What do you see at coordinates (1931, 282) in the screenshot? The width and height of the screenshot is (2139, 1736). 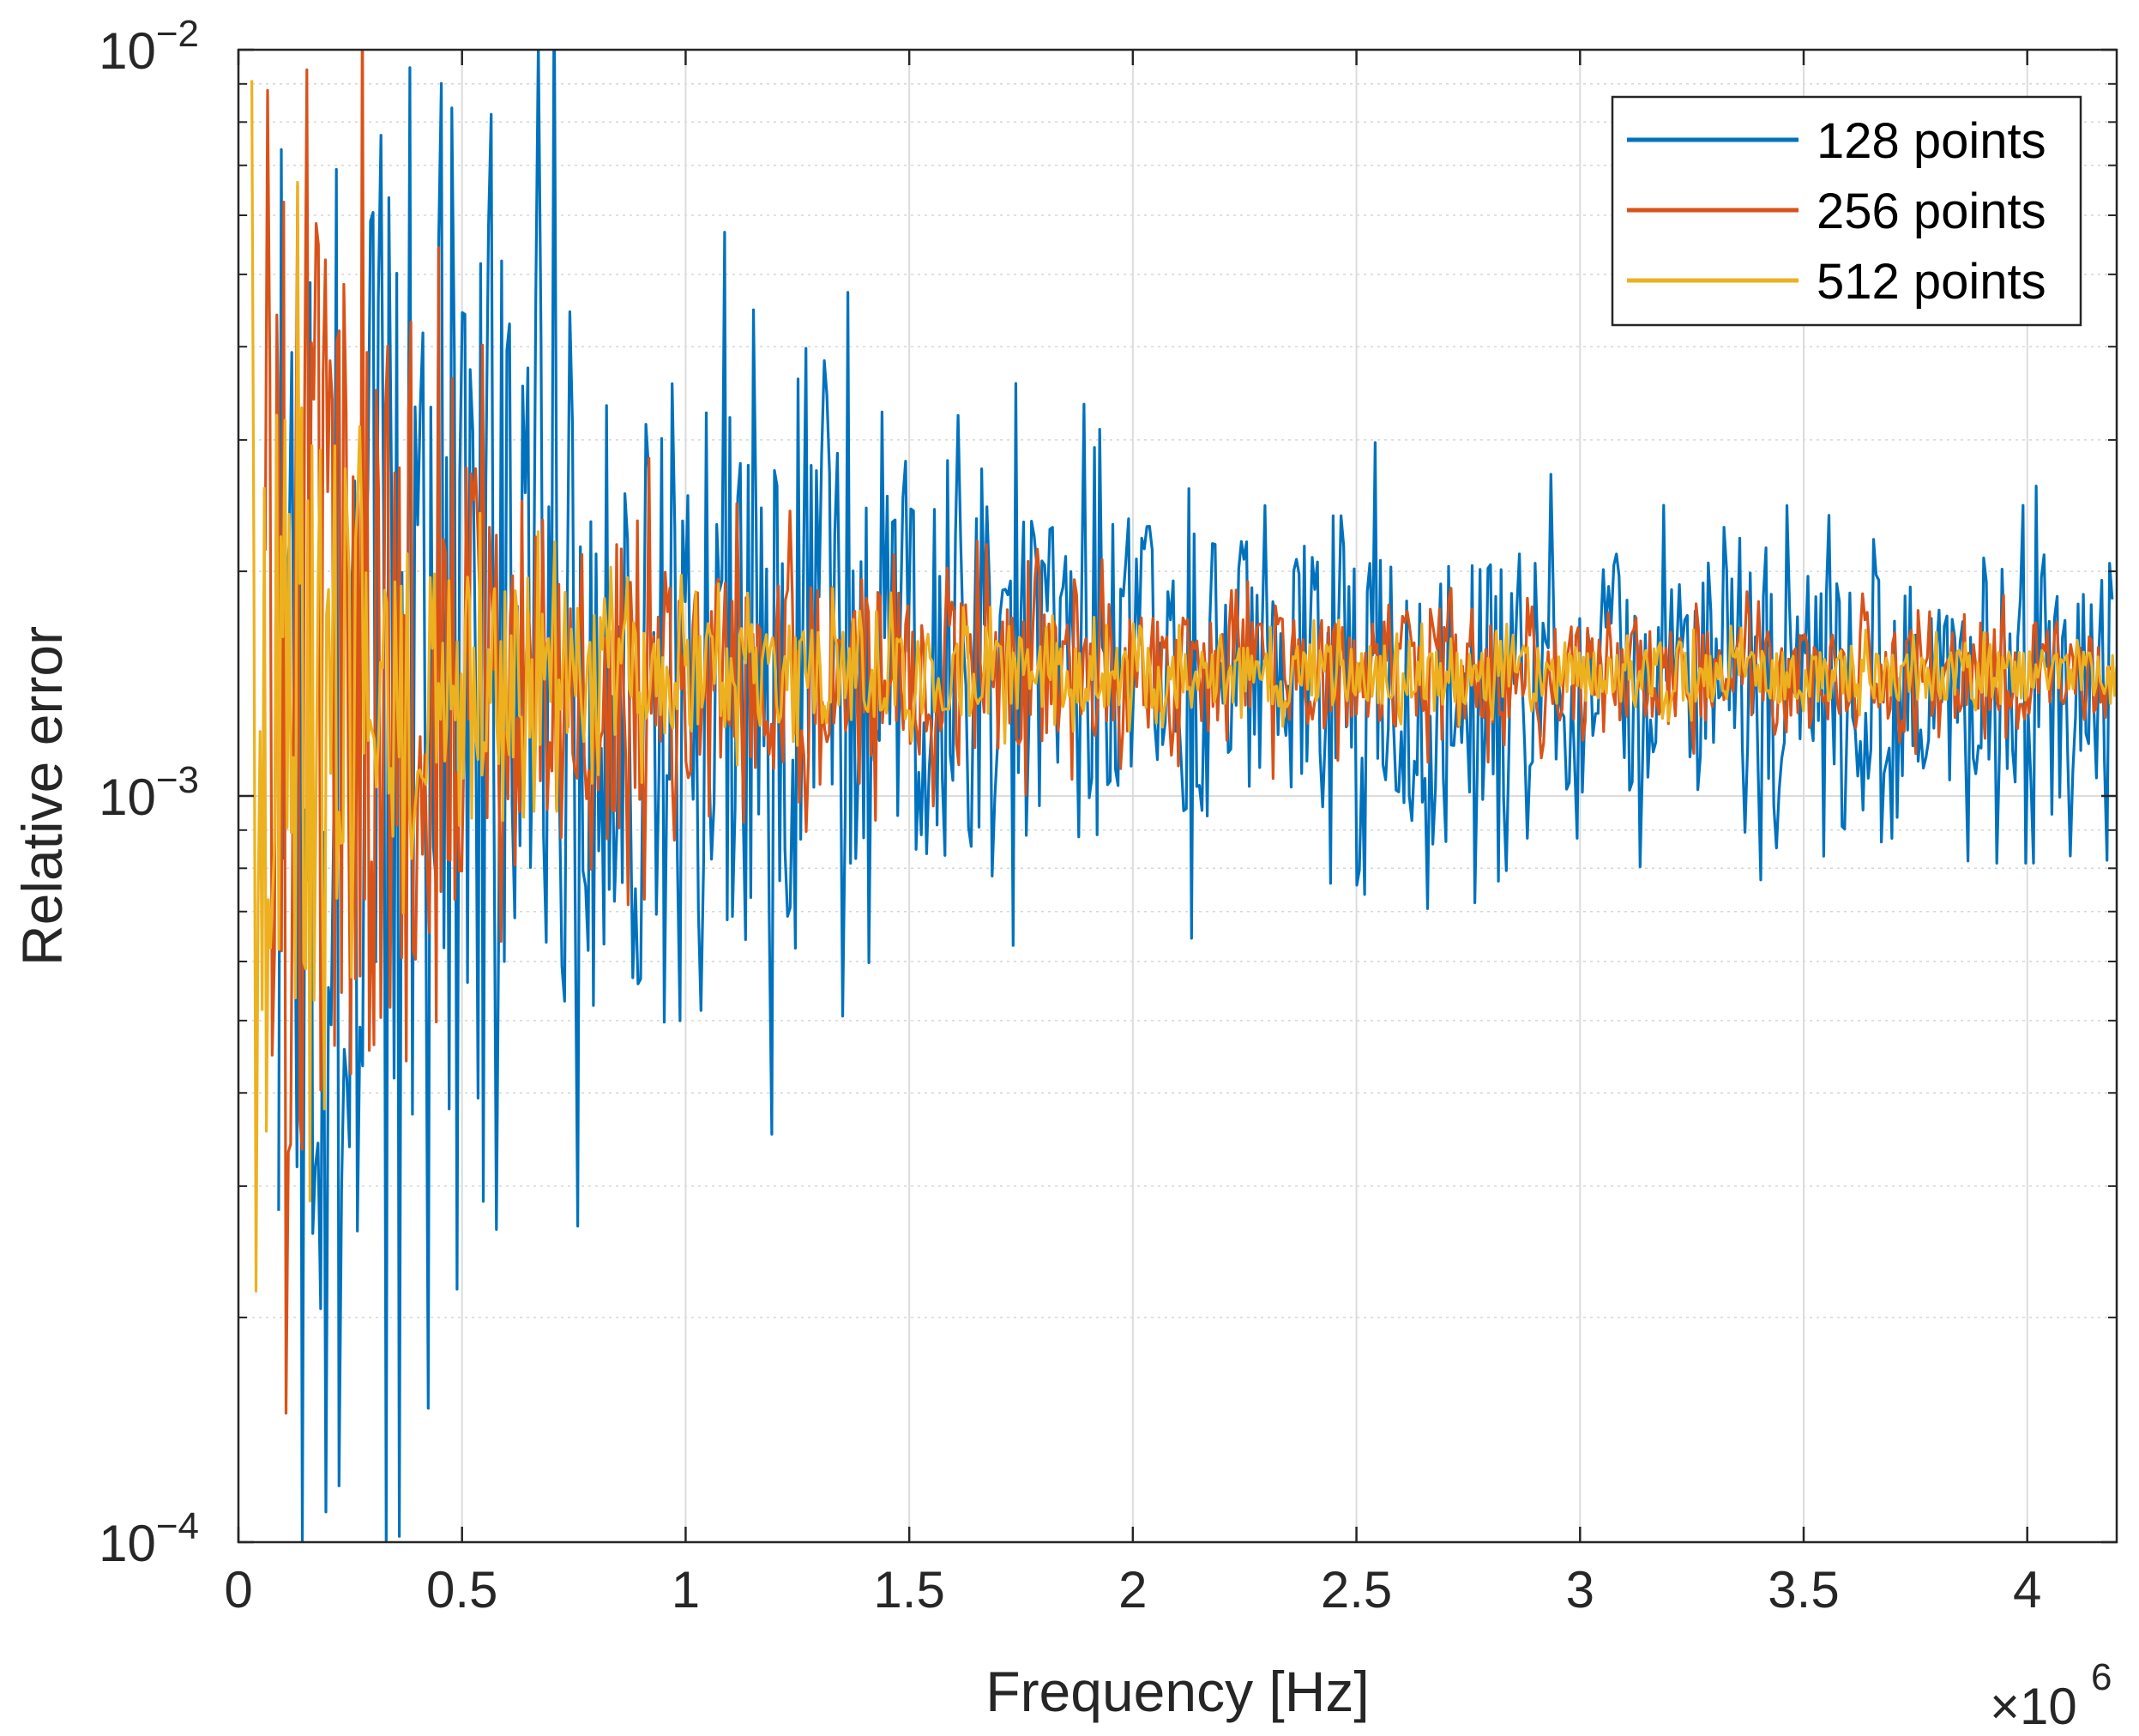 I see `legend-label: 512 points` at bounding box center [1931, 282].